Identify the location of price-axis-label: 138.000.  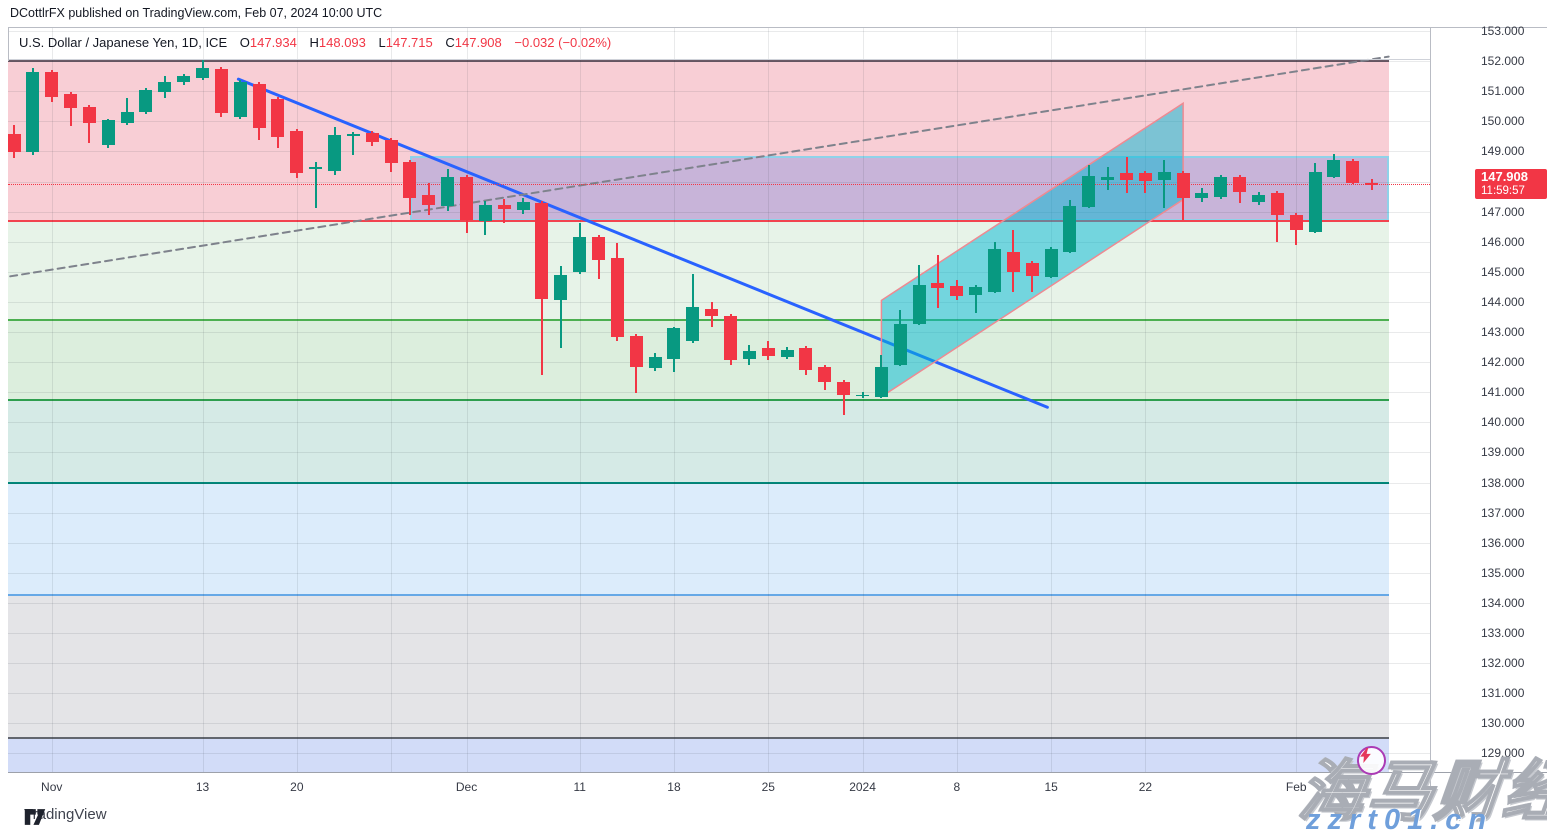
(1503, 482).